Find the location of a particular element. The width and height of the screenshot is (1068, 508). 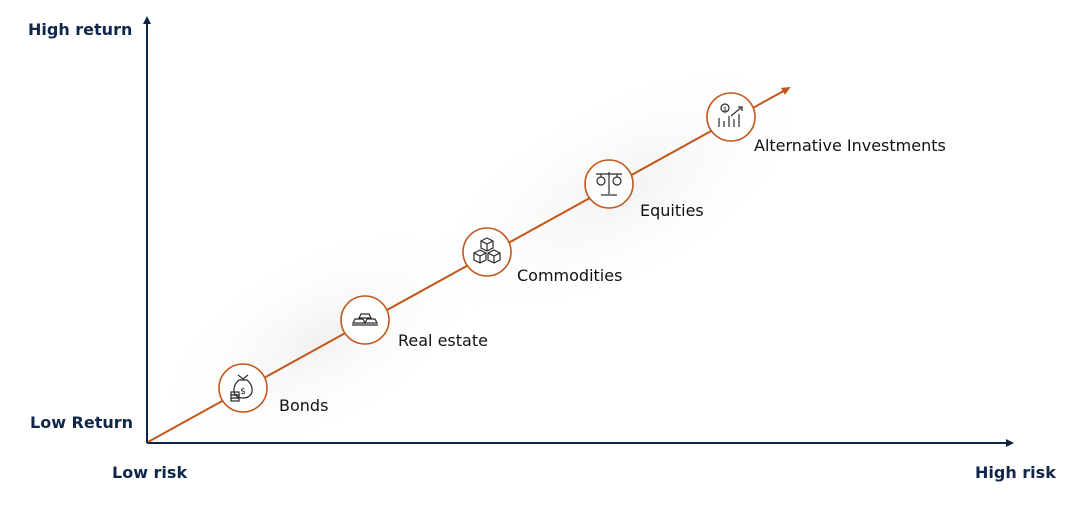

x-axis-high-label: High risk is located at coordinates (1015, 472).